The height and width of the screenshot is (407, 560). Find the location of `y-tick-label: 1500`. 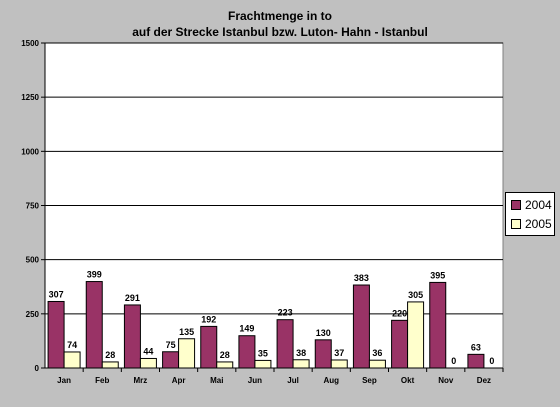

y-tick-label: 1500 is located at coordinates (30, 43).